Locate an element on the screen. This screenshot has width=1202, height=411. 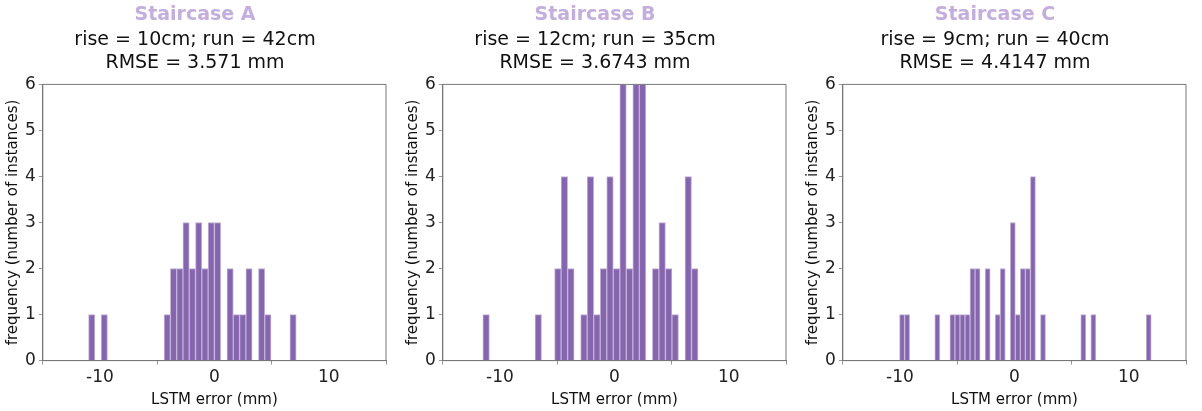
chart-subtitle: rise = 9cm; run = 40cm RMSE = 4.4147 mm is located at coordinates (995, 49).